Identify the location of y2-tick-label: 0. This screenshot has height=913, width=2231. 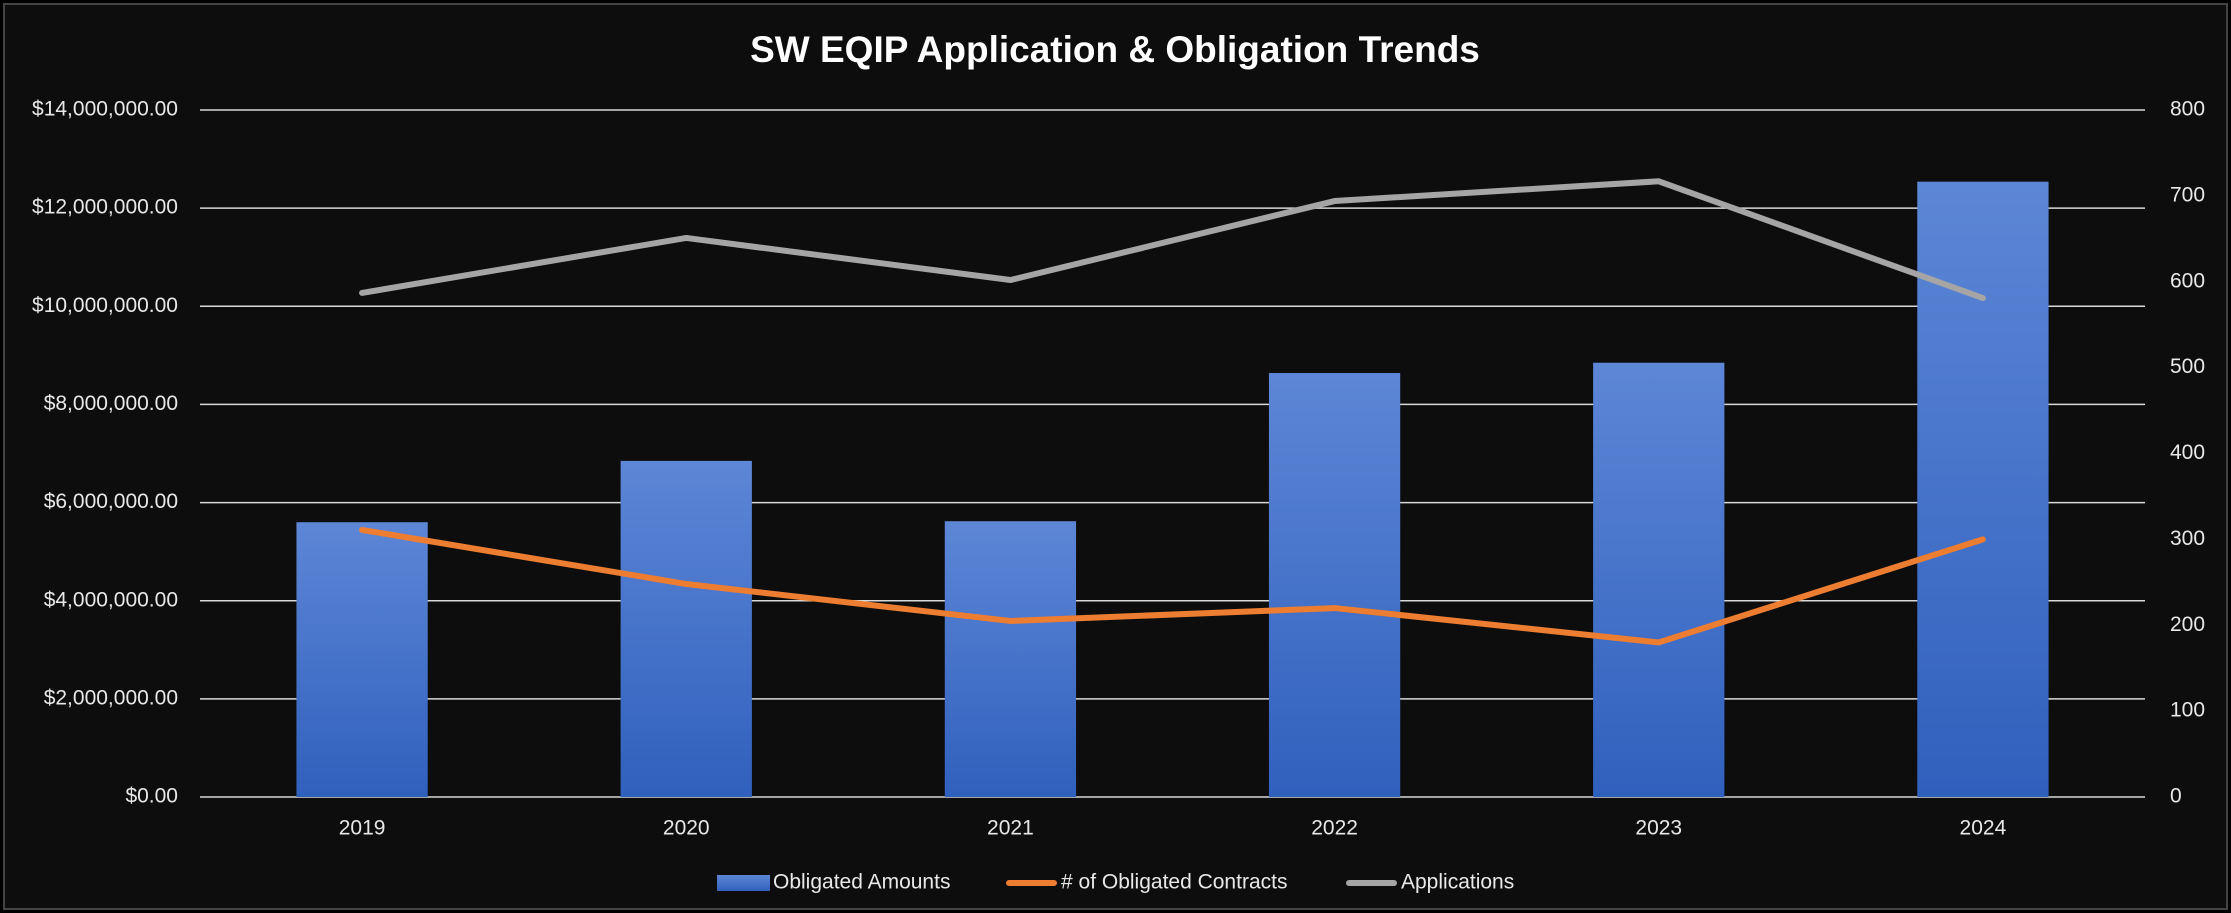
(2176, 796).